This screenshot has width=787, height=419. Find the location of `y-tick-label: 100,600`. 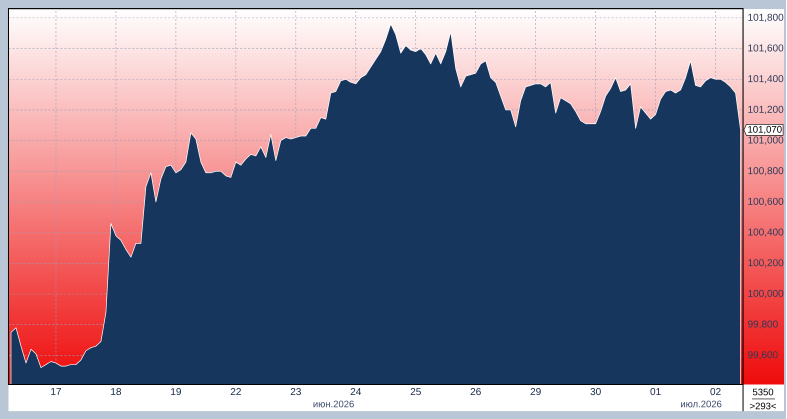

y-tick-label: 100,600 is located at coordinates (766, 202).